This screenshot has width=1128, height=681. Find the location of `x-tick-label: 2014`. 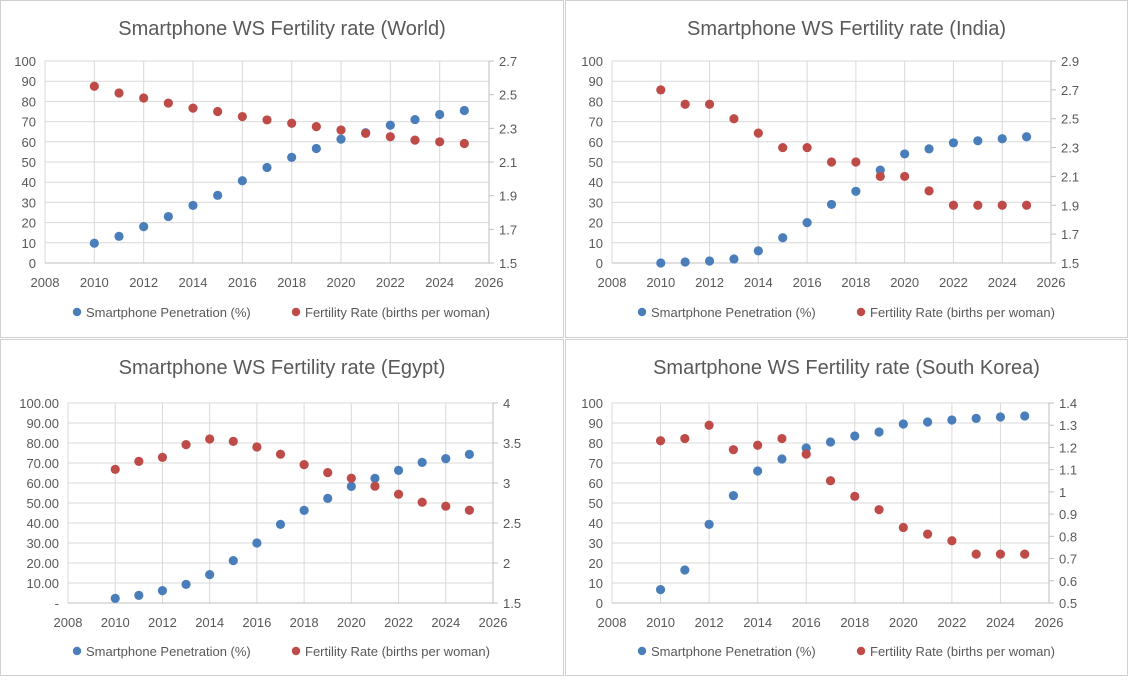

x-tick-label: 2014 is located at coordinates (757, 622).